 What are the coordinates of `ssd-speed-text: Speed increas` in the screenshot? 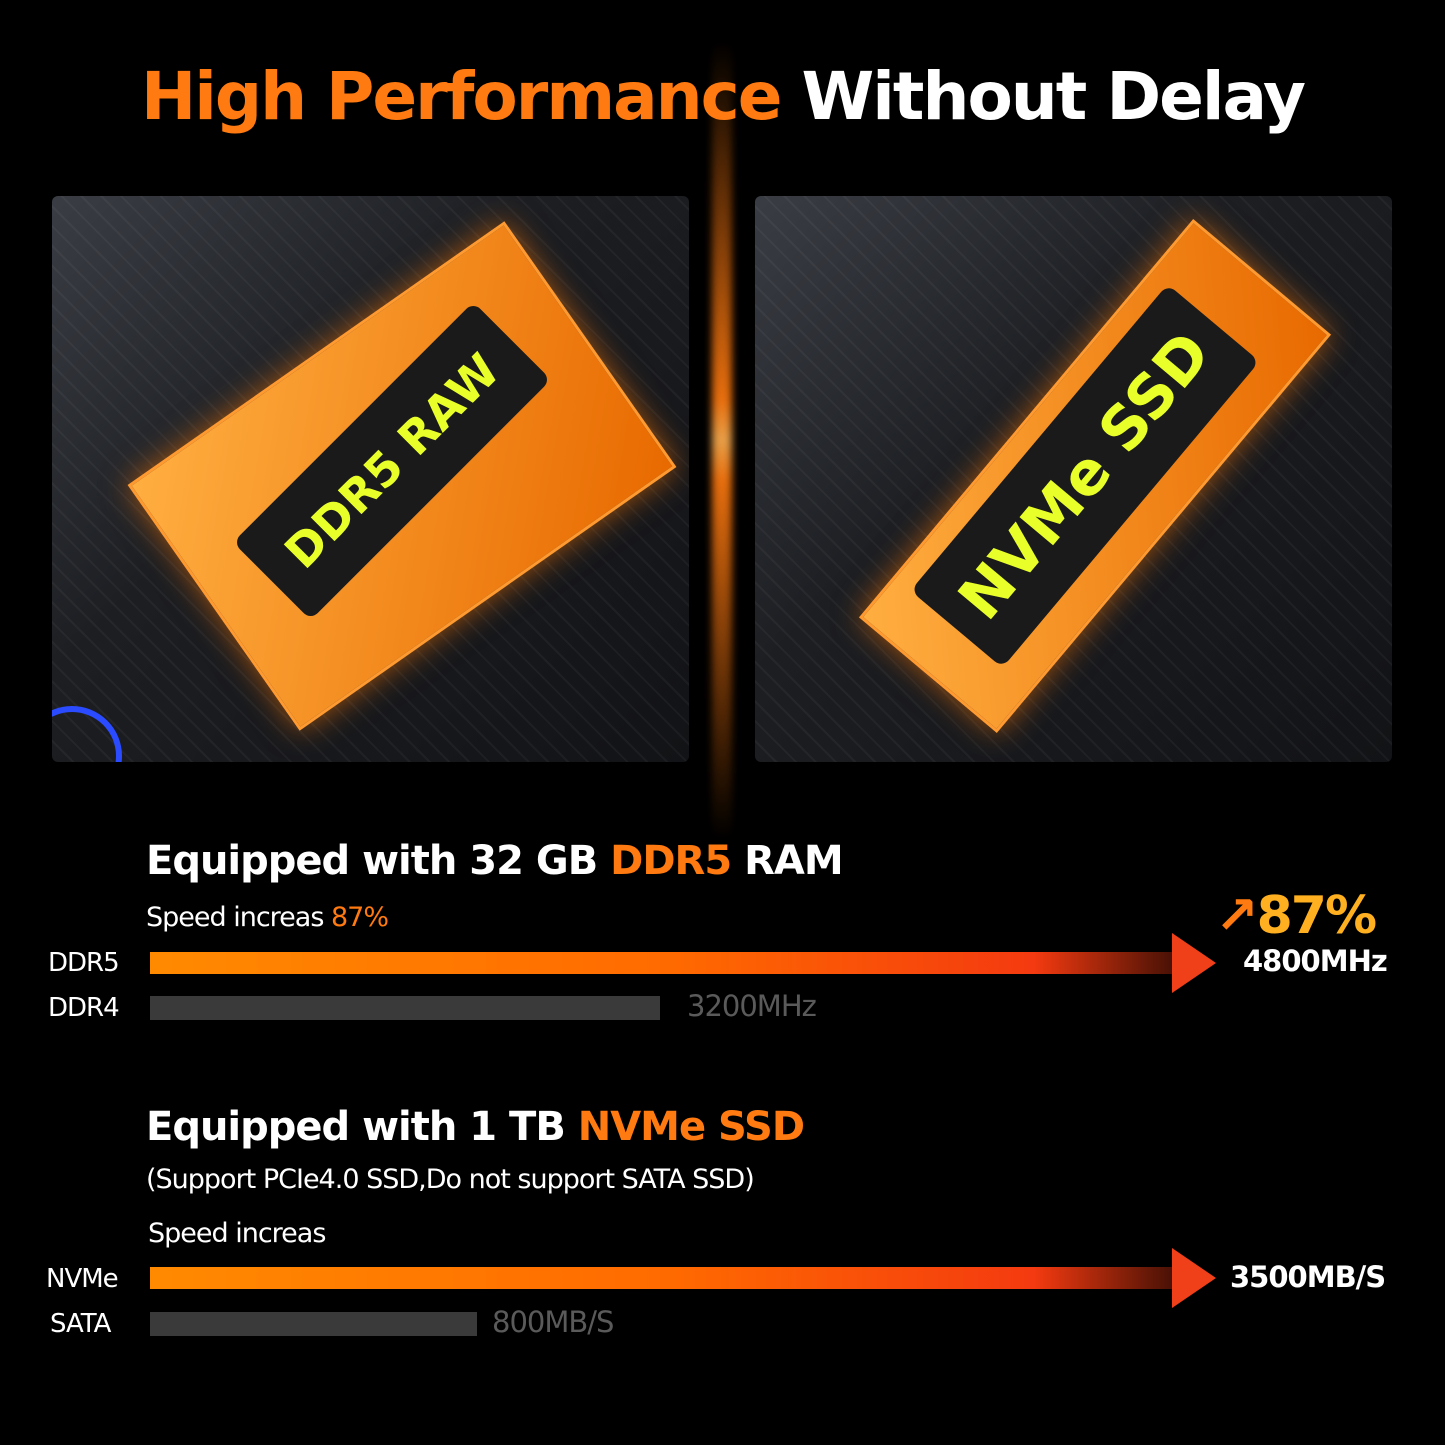 It's located at (237, 1233).